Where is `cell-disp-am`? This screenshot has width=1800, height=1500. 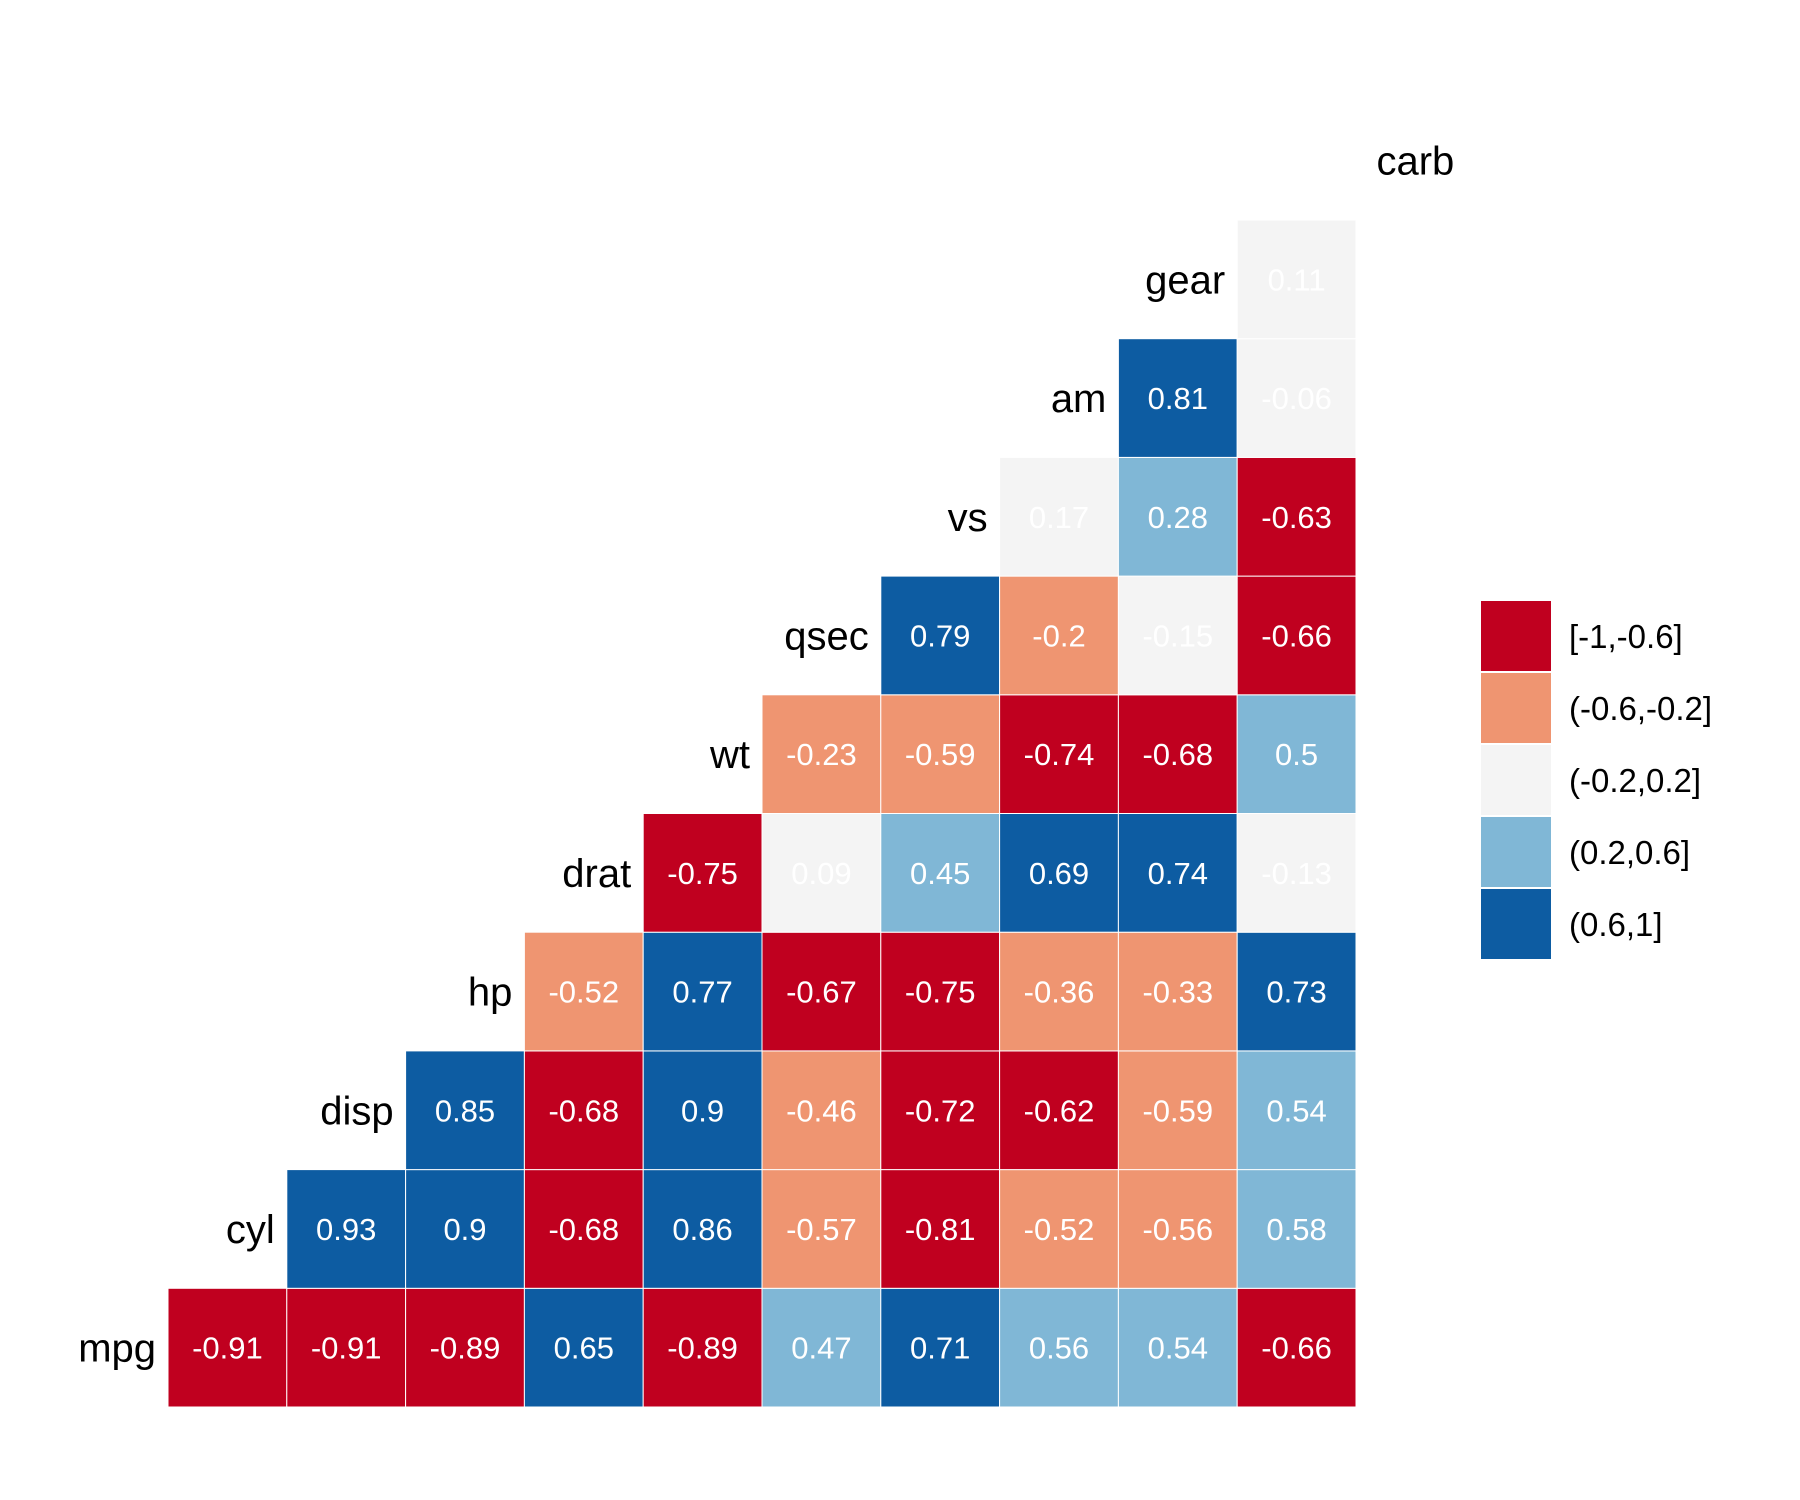 cell-disp-am is located at coordinates (1059, 1110).